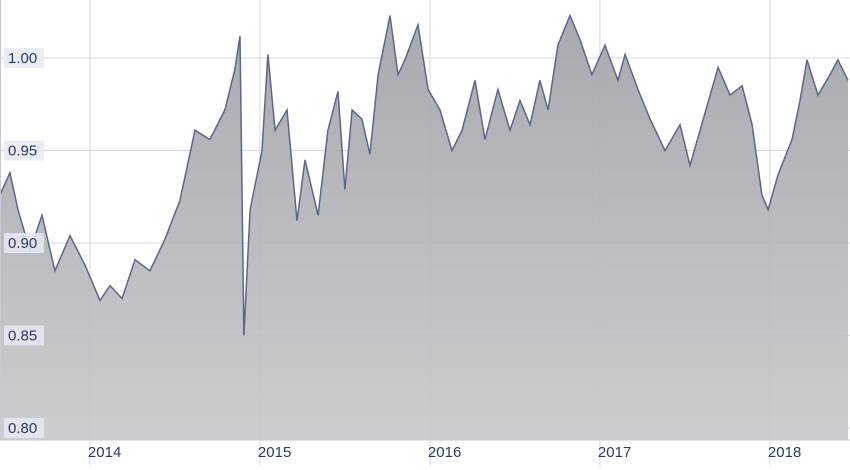  What do you see at coordinates (784, 452) in the screenshot?
I see `x-tick-label: 2018` at bounding box center [784, 452].